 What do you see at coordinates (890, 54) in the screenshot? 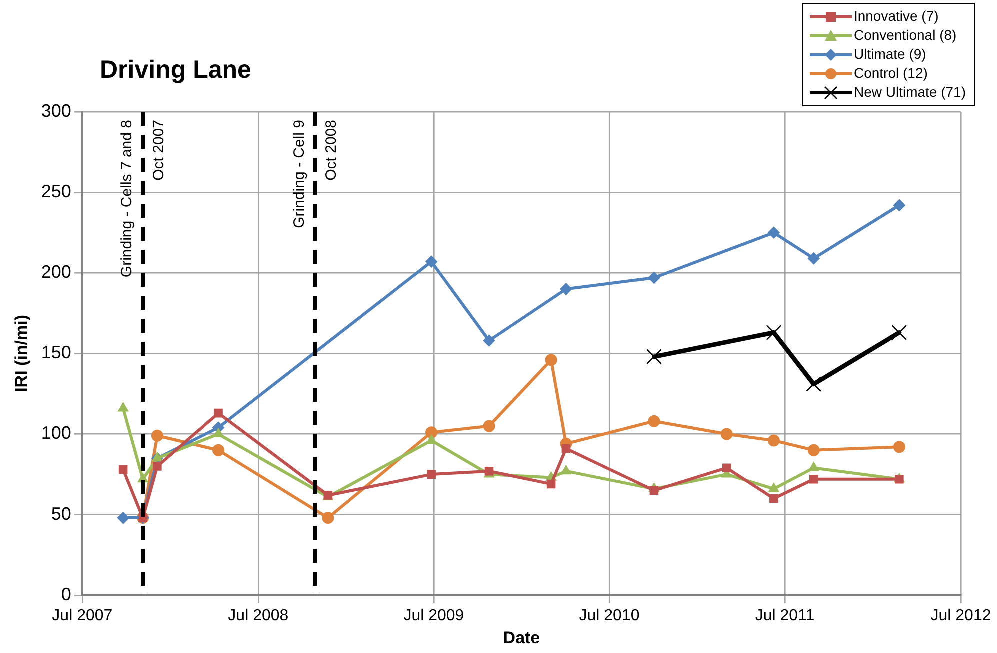
I see `legend-label: Ultimate (9)` at bounding box center [890, 54].